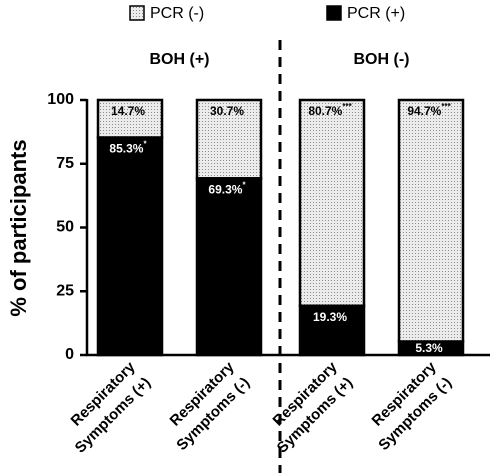  I want to click on value-label: 30.7%, so click(227, 111).